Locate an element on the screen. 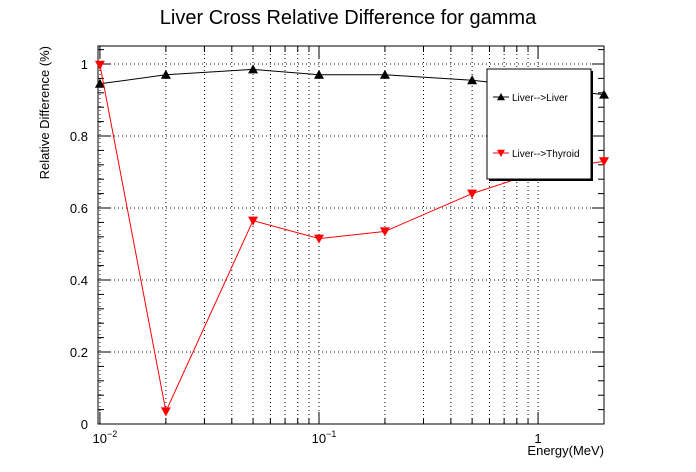  legend-box is located at coordinates (539, 124).